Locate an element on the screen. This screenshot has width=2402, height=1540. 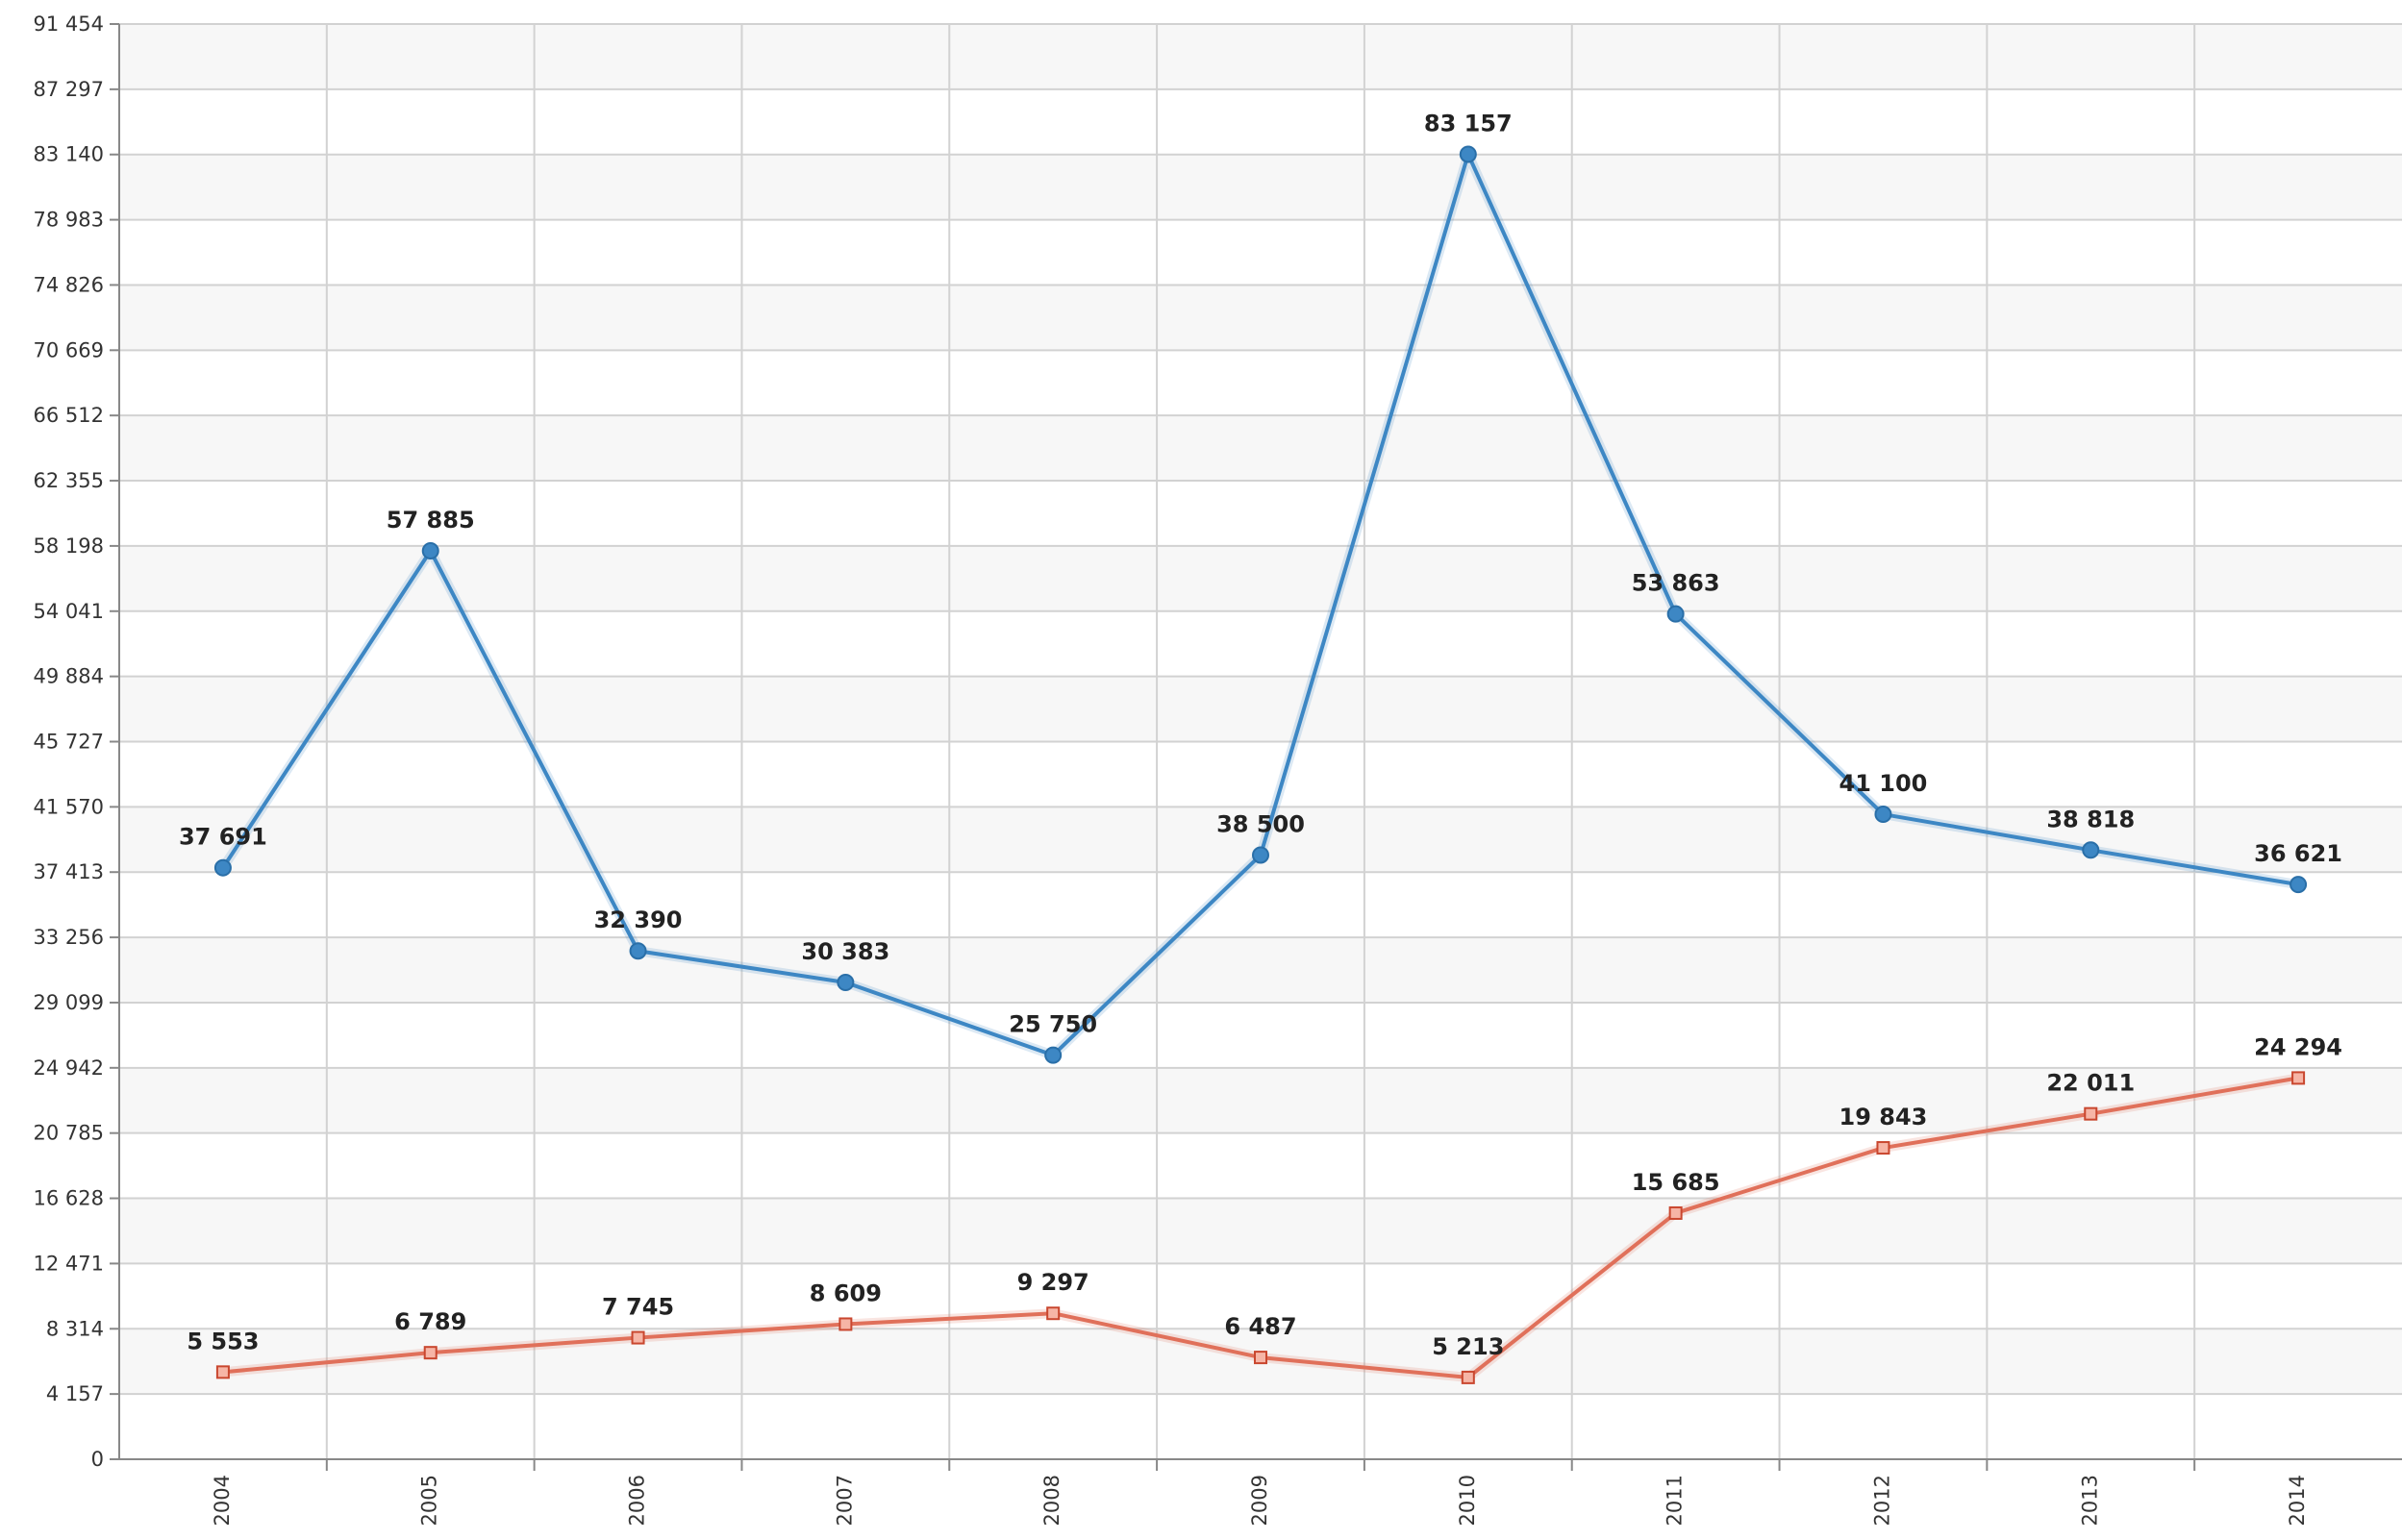
data-label: 30 383 is located at coordinates (845, 951).